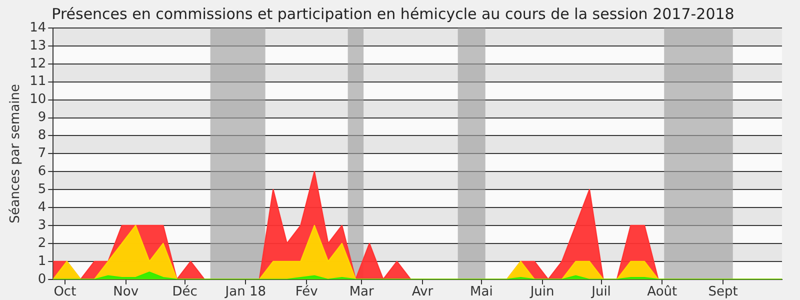  I want to click on chart-title: Présences en commissions et participation en hémicycle au cours de la session 2017-2018, so click(393, 13).